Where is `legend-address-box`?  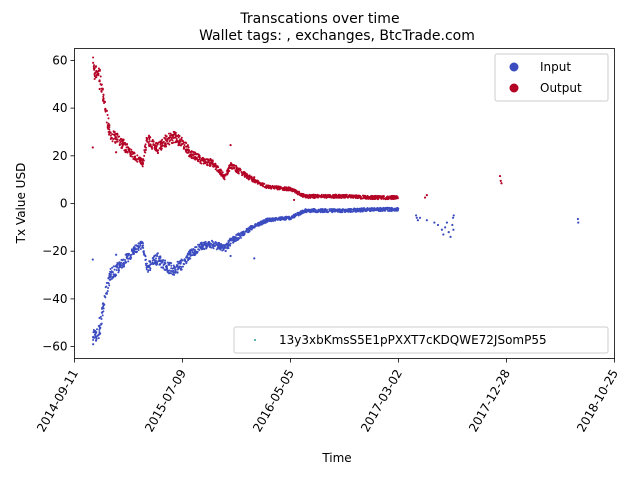 legend-address-box is located at coordinates (421, 340).